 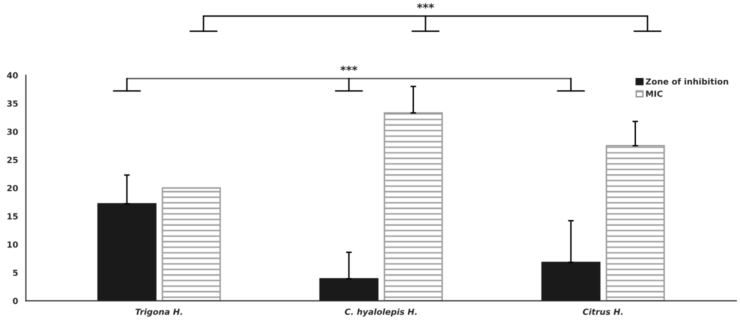 I want to click on x-tick-label: C. hyalolepis H., so click(x=380, y=312).